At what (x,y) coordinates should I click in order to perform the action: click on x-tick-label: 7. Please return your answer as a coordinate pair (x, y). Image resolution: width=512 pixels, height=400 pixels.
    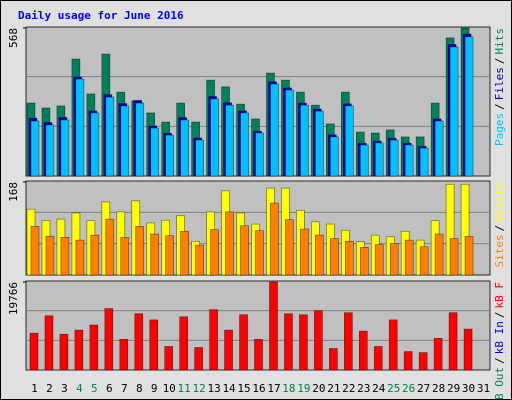
    Looking at the image, I should click on (124, 388).